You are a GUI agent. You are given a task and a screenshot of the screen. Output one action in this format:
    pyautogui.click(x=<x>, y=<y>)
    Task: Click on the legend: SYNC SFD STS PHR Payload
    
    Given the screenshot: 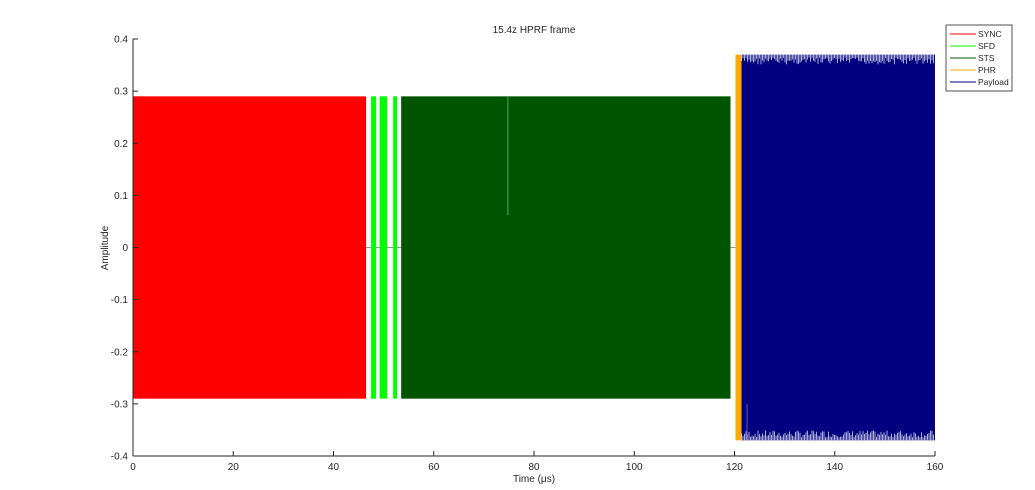 What is the action you would take?
    pyautogui.click(x=979, y=58)
    